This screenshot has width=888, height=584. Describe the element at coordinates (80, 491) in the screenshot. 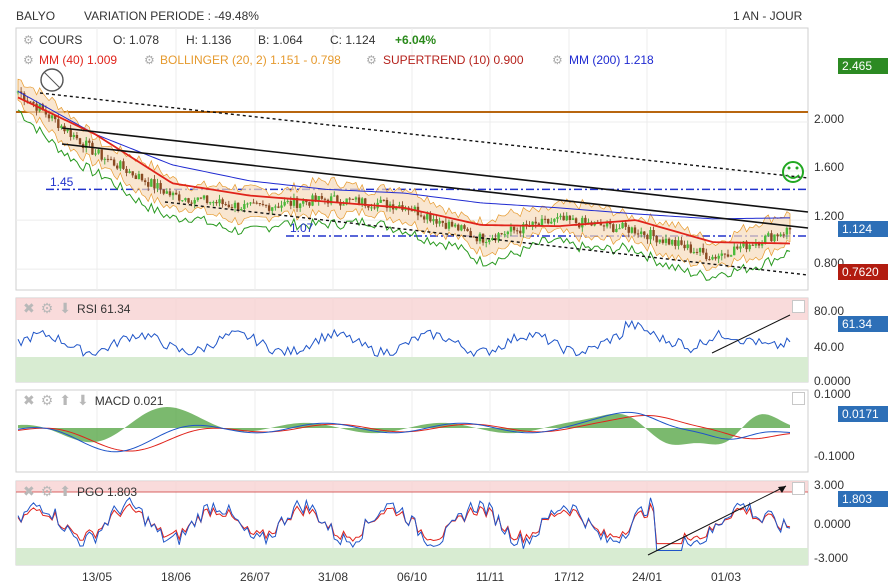

I see `pgo-title: ✖ ⚙ ⬆ PGO 1.803` at that location.